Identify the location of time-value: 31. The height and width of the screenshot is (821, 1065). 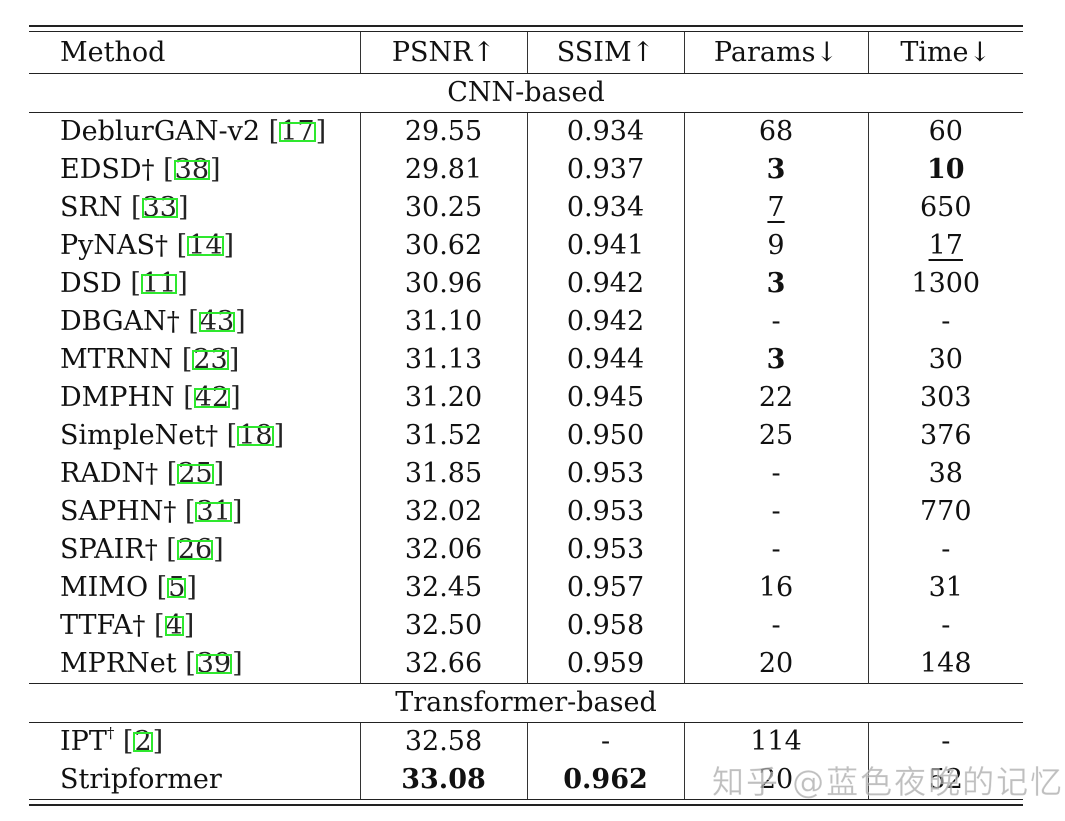
(945, 587).